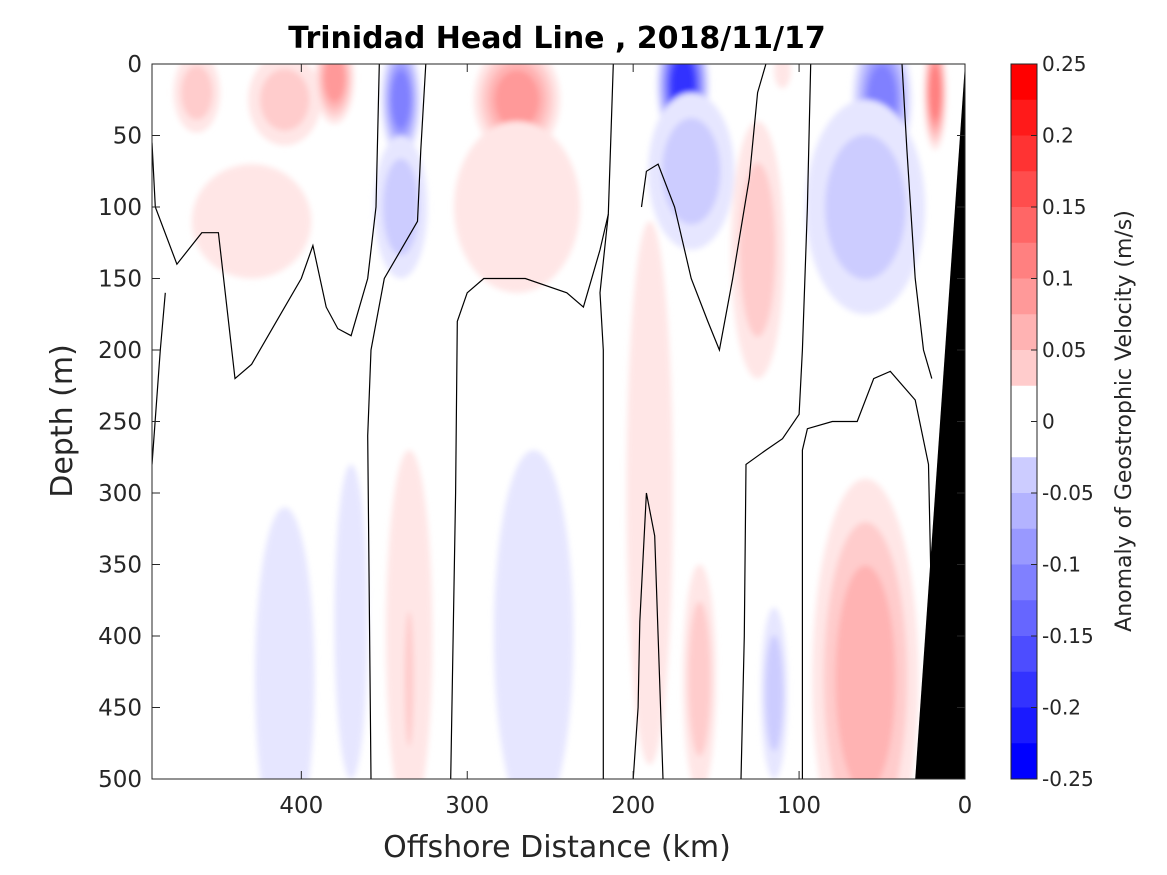 This screenshot has height=875, width=1167. What do you see at coordinates (467, 806) in the screenshot?
I see `x-tick-label: 300` at bounding box center [467, 806].